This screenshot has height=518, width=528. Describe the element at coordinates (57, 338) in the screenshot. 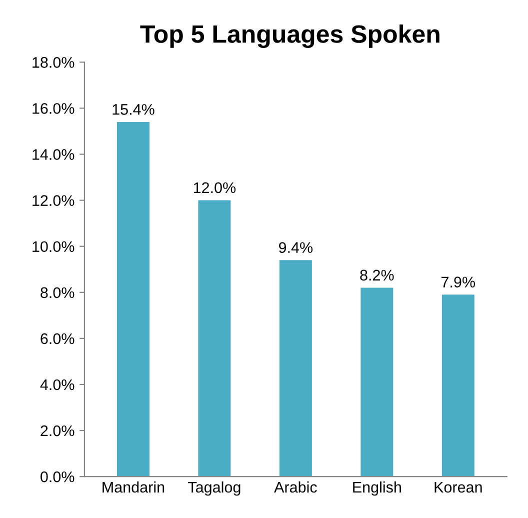

I see `y-tick-label: 6.0%` at that location.